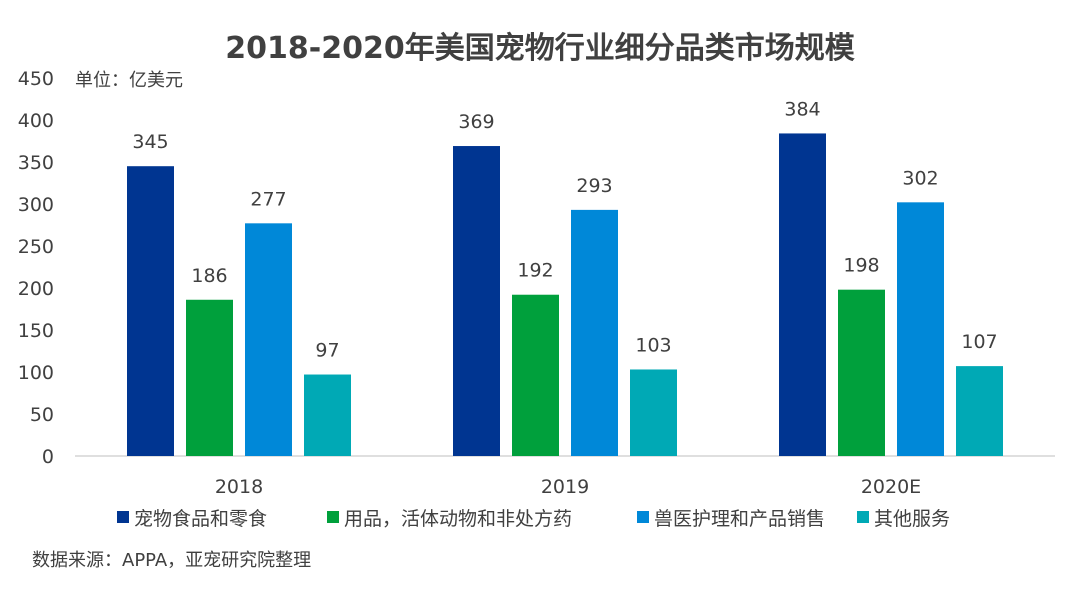 Image resolution: width=1080 pixels, height=597 pixels. What do you see at coordinates (200, 519) in the screenshot?
I see `legend-label: 宠物食品和零食` at bounding box center [200, 519].